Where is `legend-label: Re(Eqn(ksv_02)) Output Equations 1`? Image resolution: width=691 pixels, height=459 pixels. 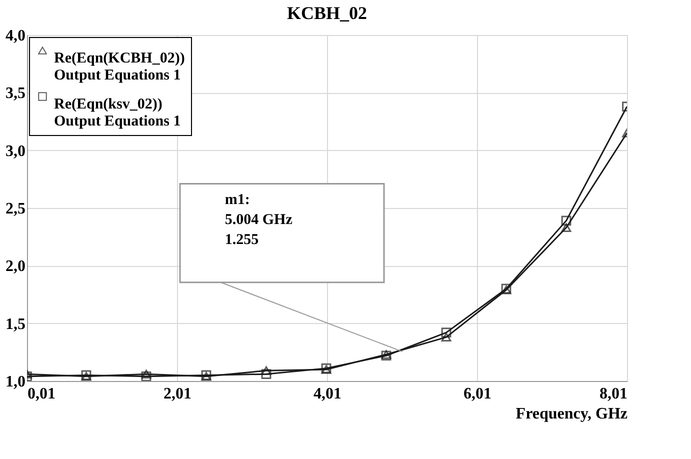 legend-label: Re(Eqn(ksv_02)) Output Equations 1 is located at coordinates (117, 113).